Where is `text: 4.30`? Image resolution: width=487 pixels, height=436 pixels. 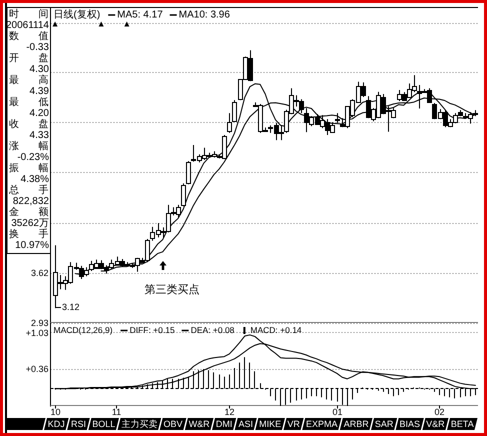
text: 4.30 is located at coordinates (40, 70).